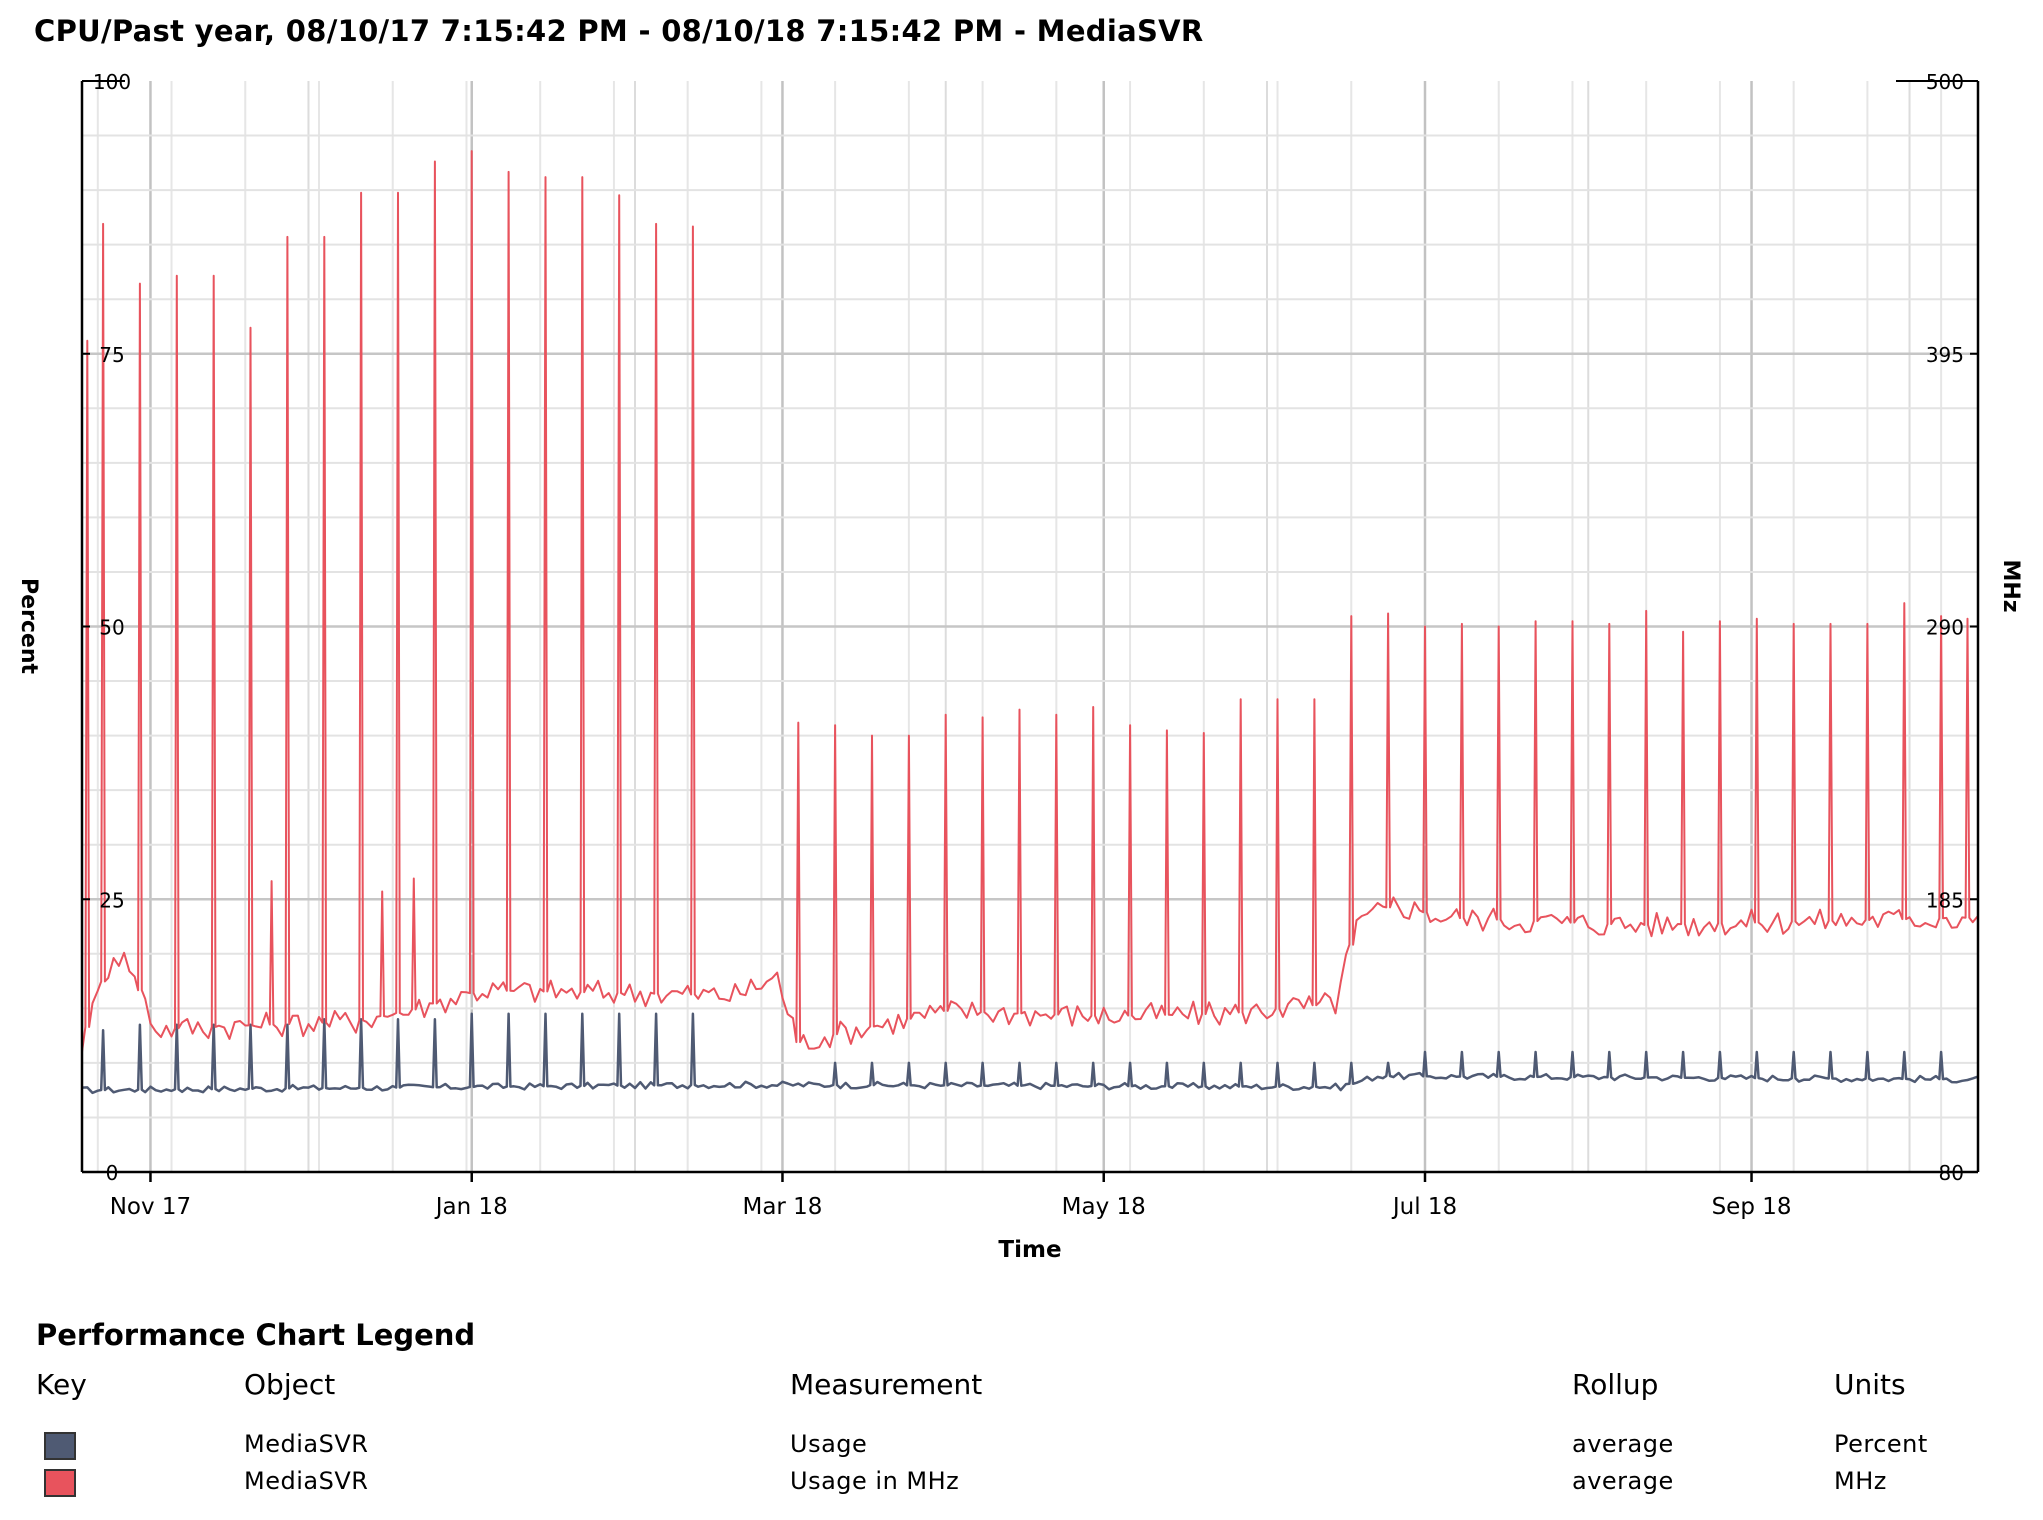  What do you see at coordinates (1881, 1444) in the screenshot?
I see `legend-row-units: Percent` at bounding box center [1881, 1444].